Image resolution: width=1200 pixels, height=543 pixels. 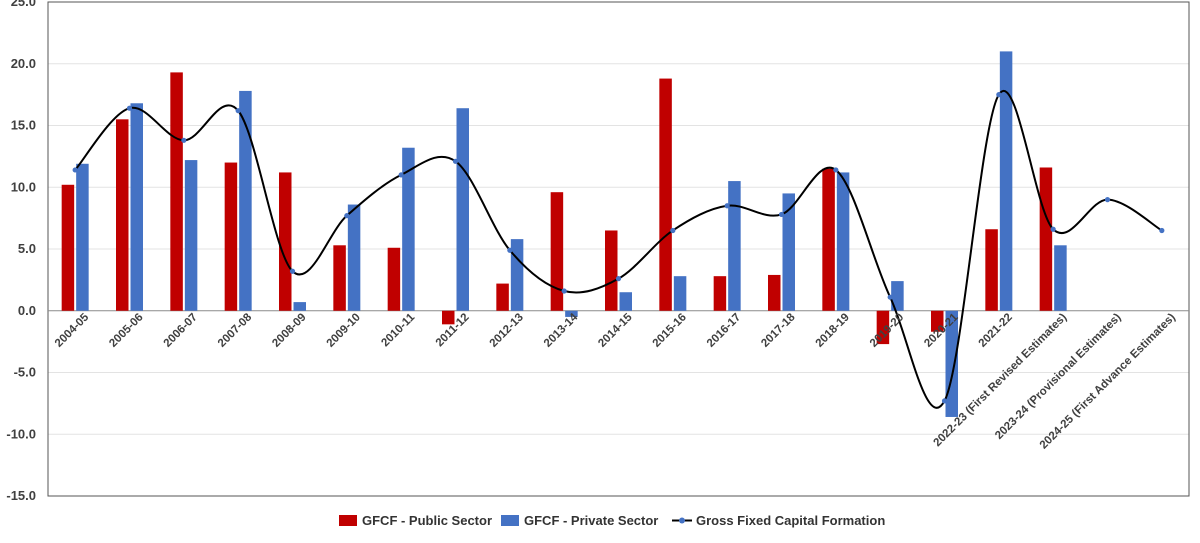 I want to click on legend-swatch-private, so click(x=510, y=520).